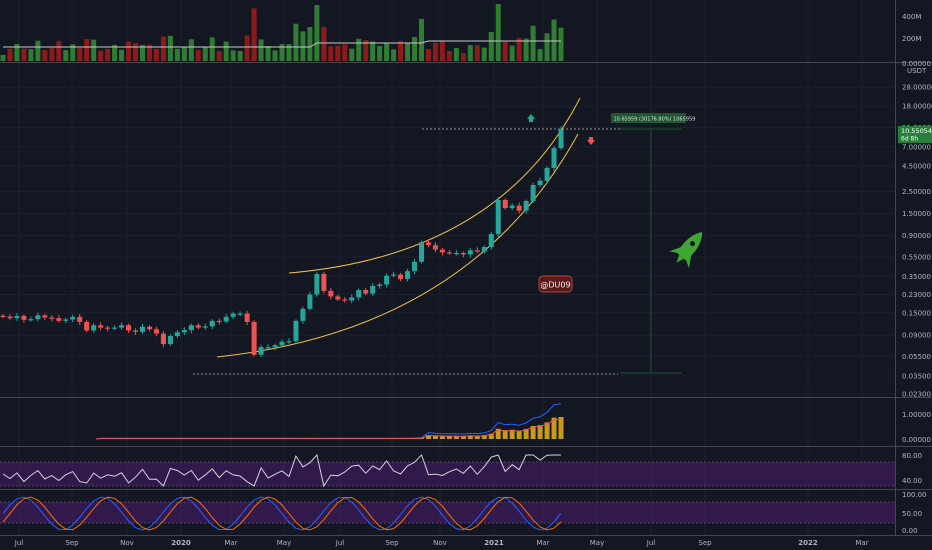  I want to click on time-tick: Nov, so click(127, 543).